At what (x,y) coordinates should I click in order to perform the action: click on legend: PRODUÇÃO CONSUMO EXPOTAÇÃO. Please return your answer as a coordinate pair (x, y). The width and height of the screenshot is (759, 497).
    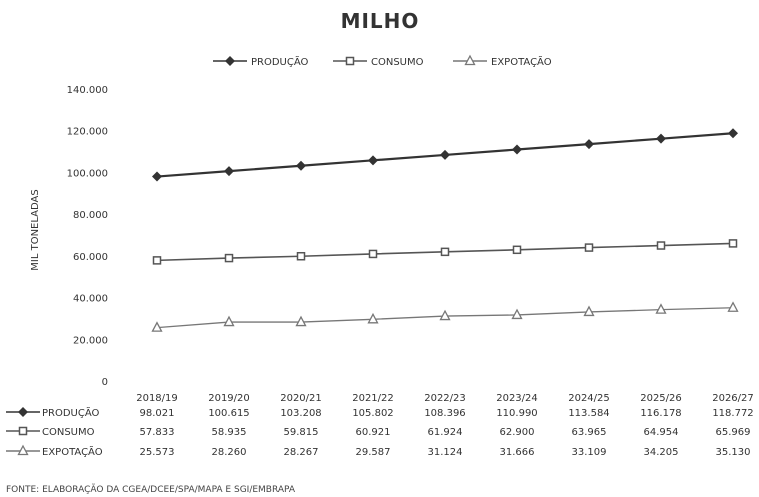
    Looking at the image, I should click on (382, 61).